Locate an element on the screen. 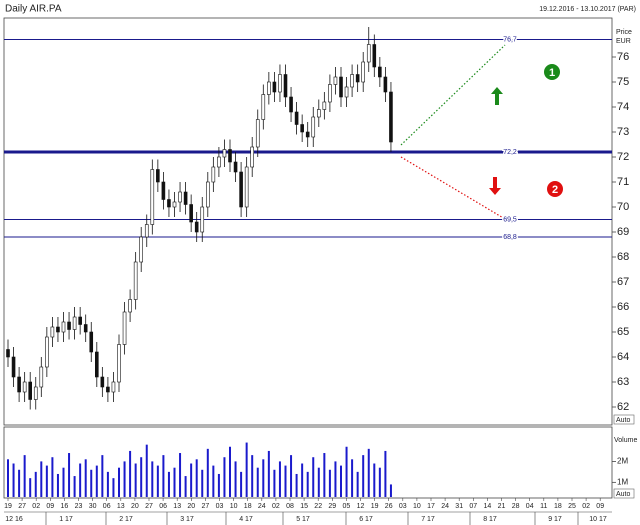 The width and height of the screenshot is (640, 525). x-tick-label: 27 is located at coordinates (206, 506).